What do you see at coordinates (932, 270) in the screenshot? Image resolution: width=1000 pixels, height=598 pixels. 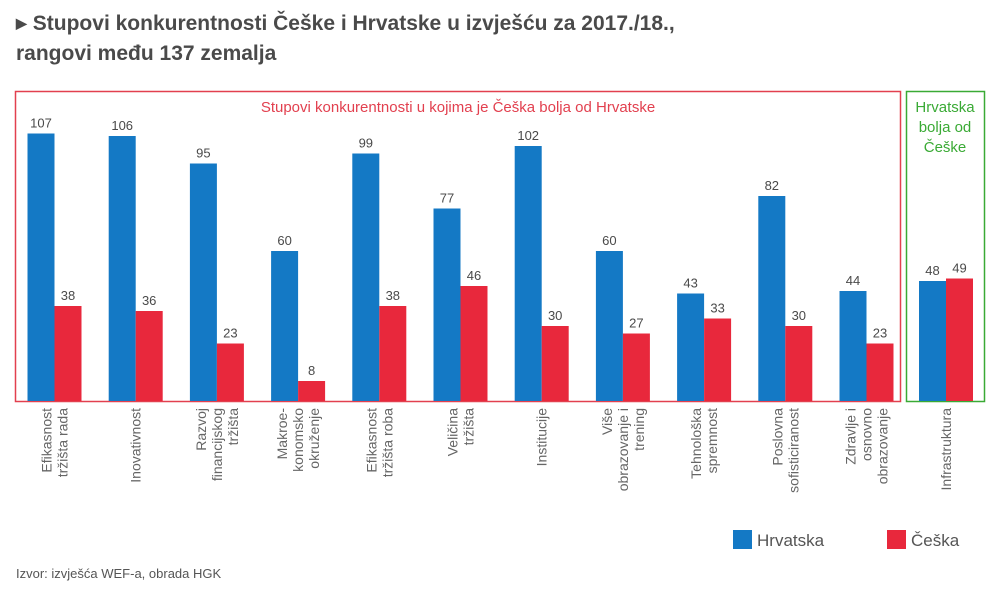 I see `data-label-hrvatska: 48` at bounding box center [932, 270].